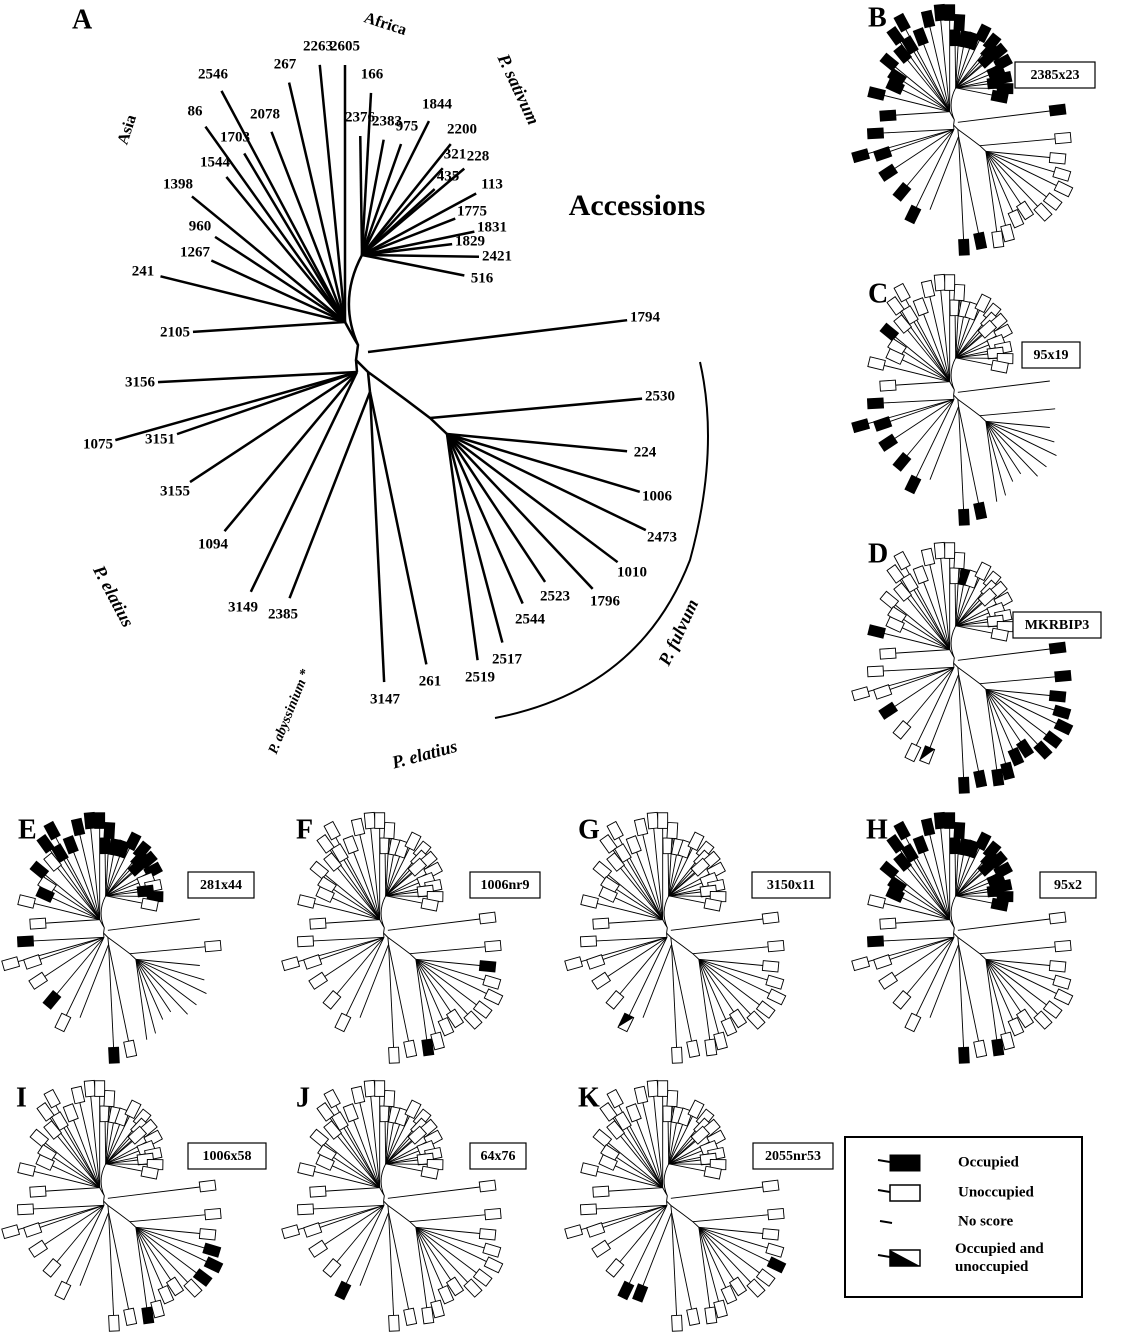 The width and height of the screenshot is (1127, 1333). I want to click on leaf-label: 86, so click(196, 111).